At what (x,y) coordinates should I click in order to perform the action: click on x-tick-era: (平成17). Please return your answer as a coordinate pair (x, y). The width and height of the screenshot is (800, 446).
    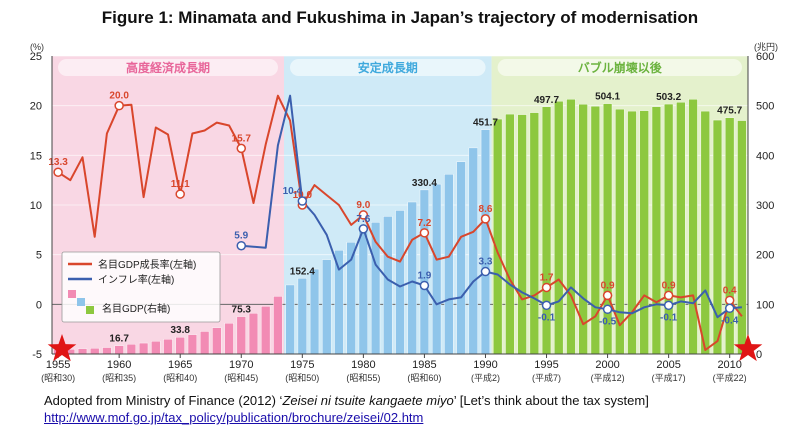
    Looking at the image, I should click on (669, 377).